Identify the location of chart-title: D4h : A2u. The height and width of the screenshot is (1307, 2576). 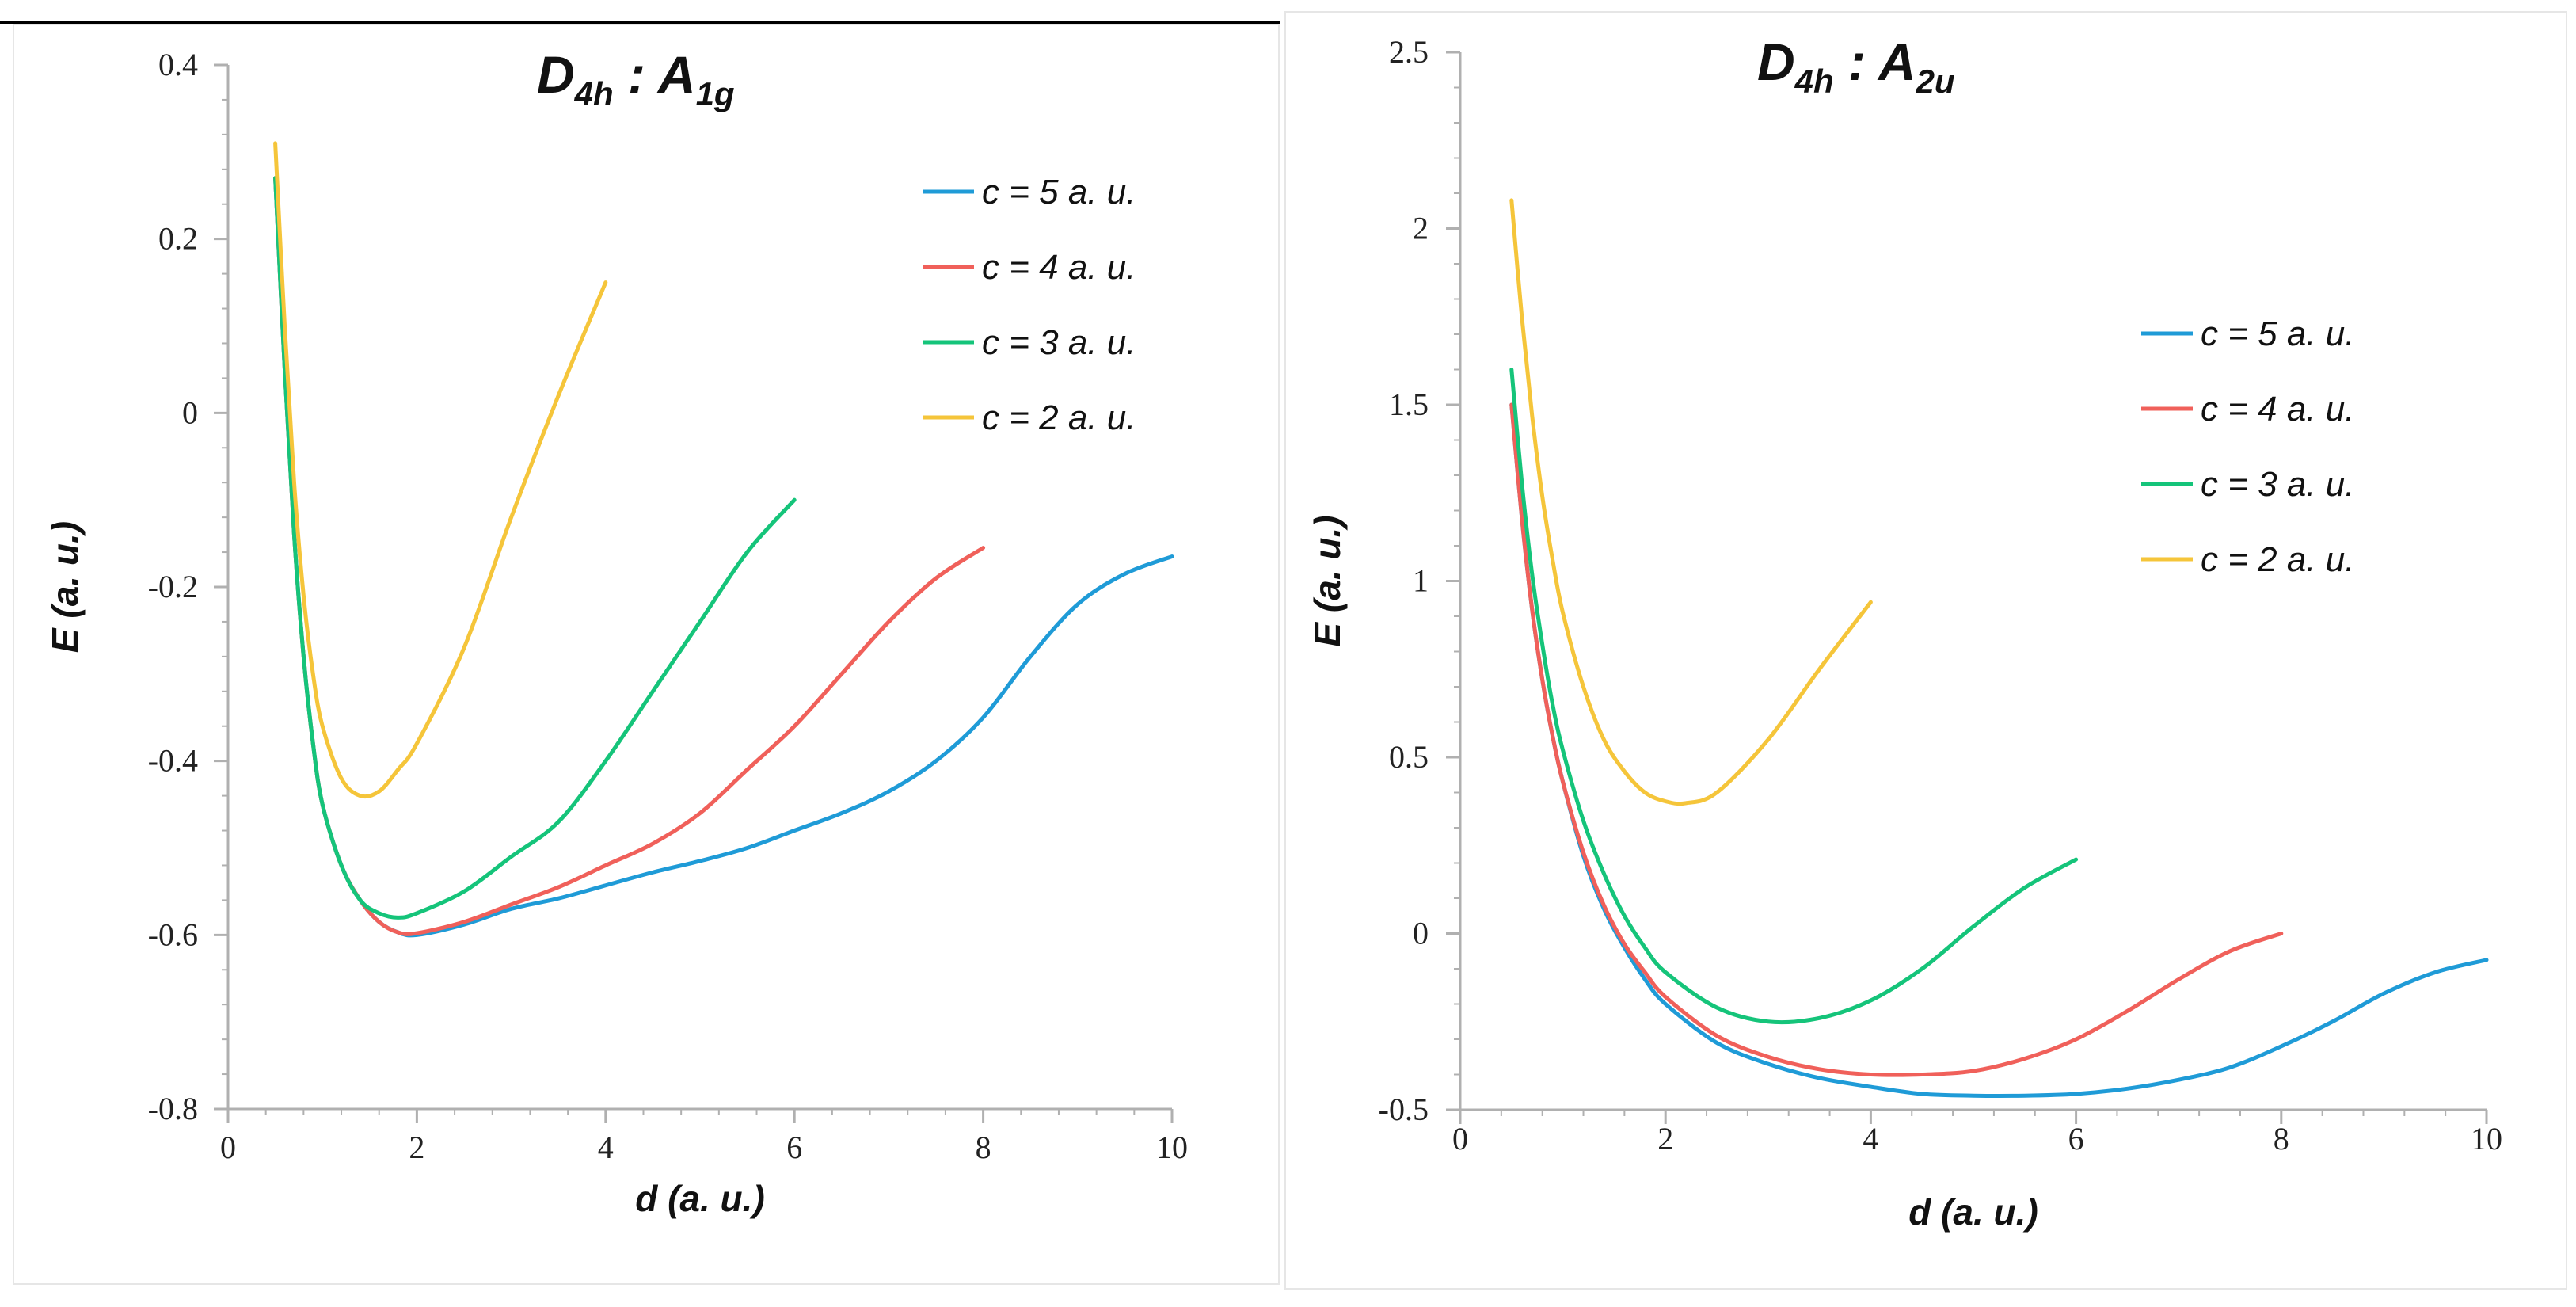
(1856, 66).